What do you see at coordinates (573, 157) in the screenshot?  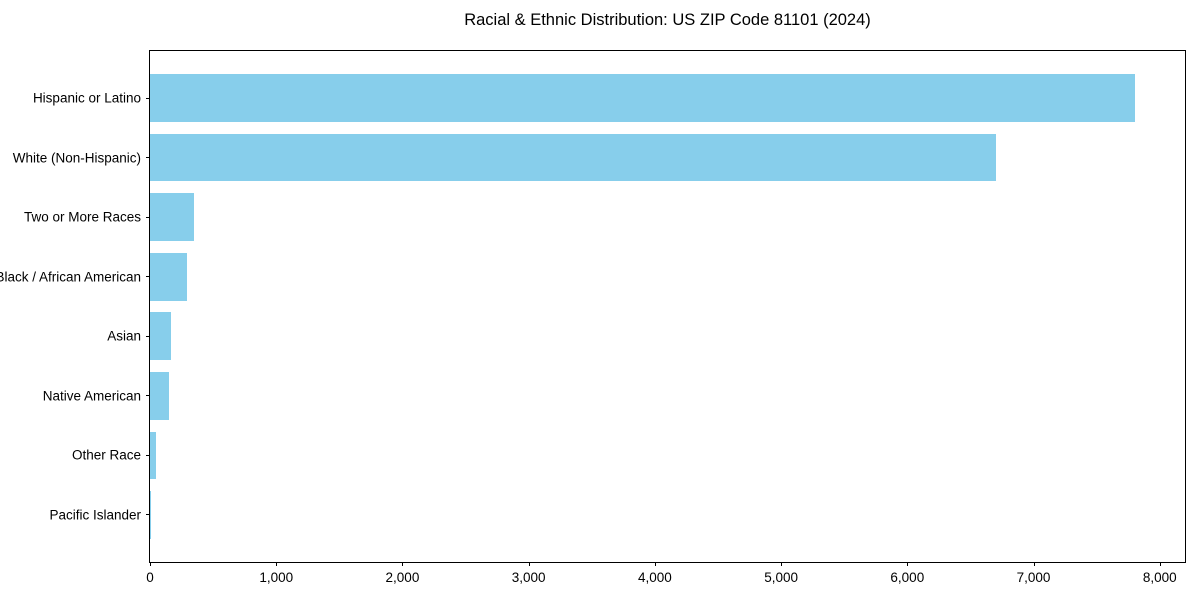 I see `bar-white-non-hispanic` at bounding box center [573, 157].